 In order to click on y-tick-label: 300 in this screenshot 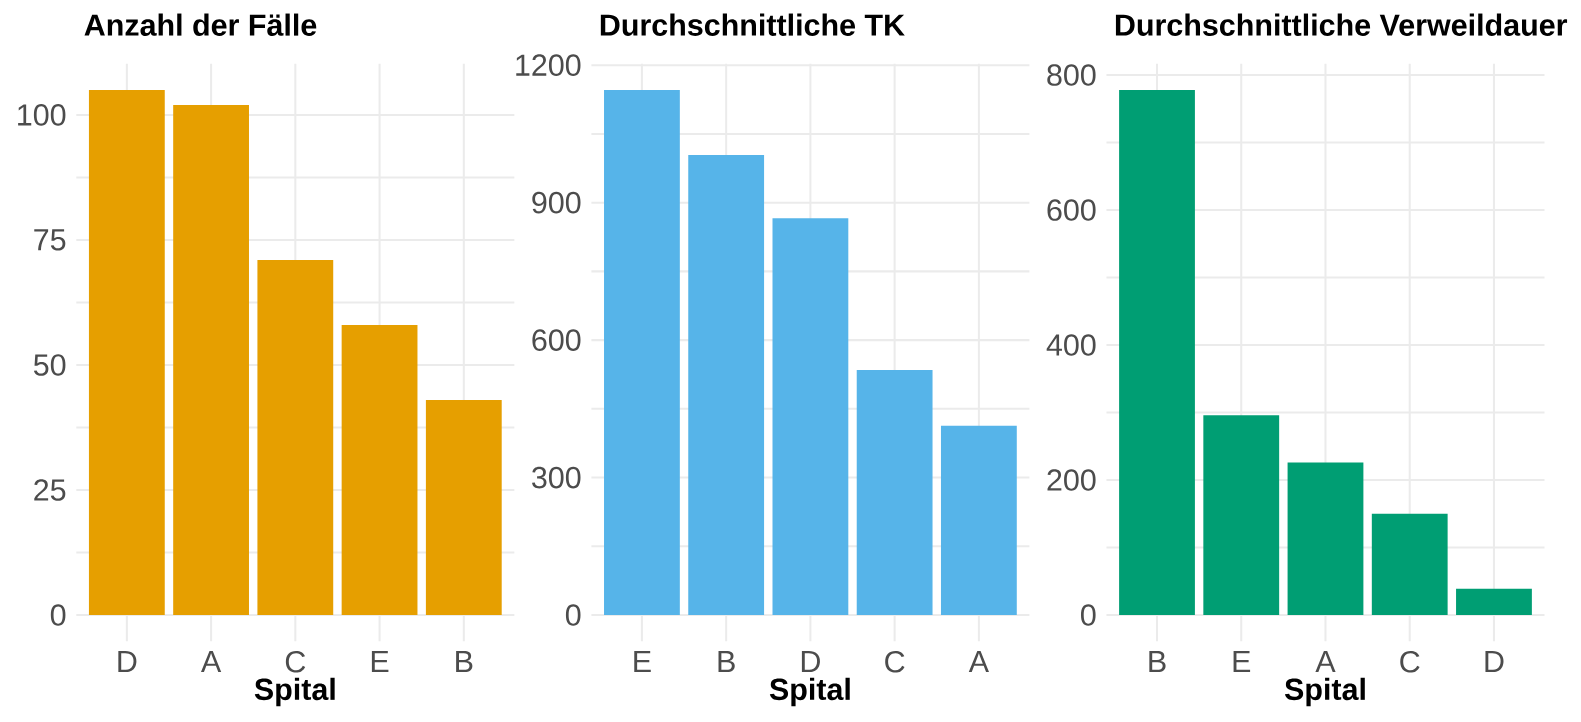, I will do `click(556, 477)`.